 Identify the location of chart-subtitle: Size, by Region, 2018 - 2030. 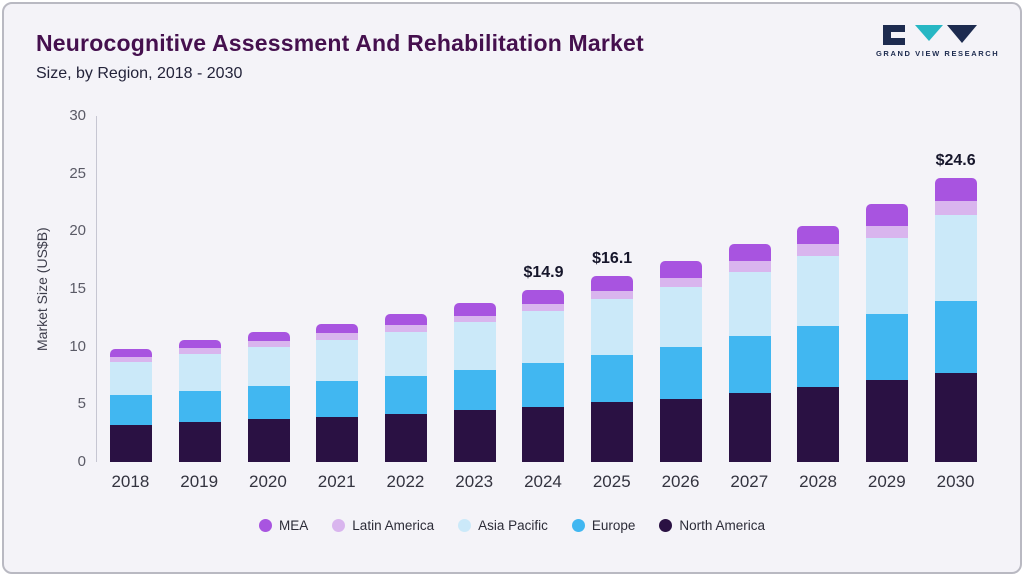
(139, 73).